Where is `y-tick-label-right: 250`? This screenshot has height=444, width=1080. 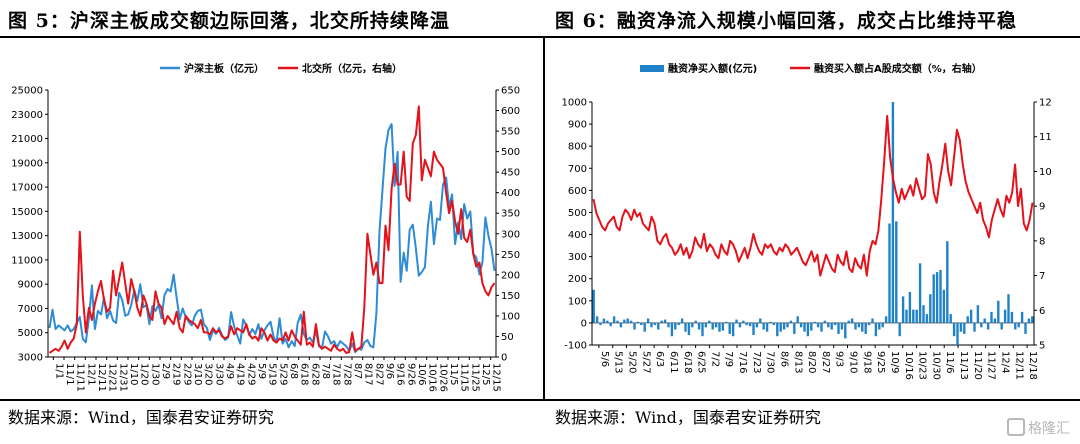
y-tick-label-right: 250 is located at coordinates (510, 255).